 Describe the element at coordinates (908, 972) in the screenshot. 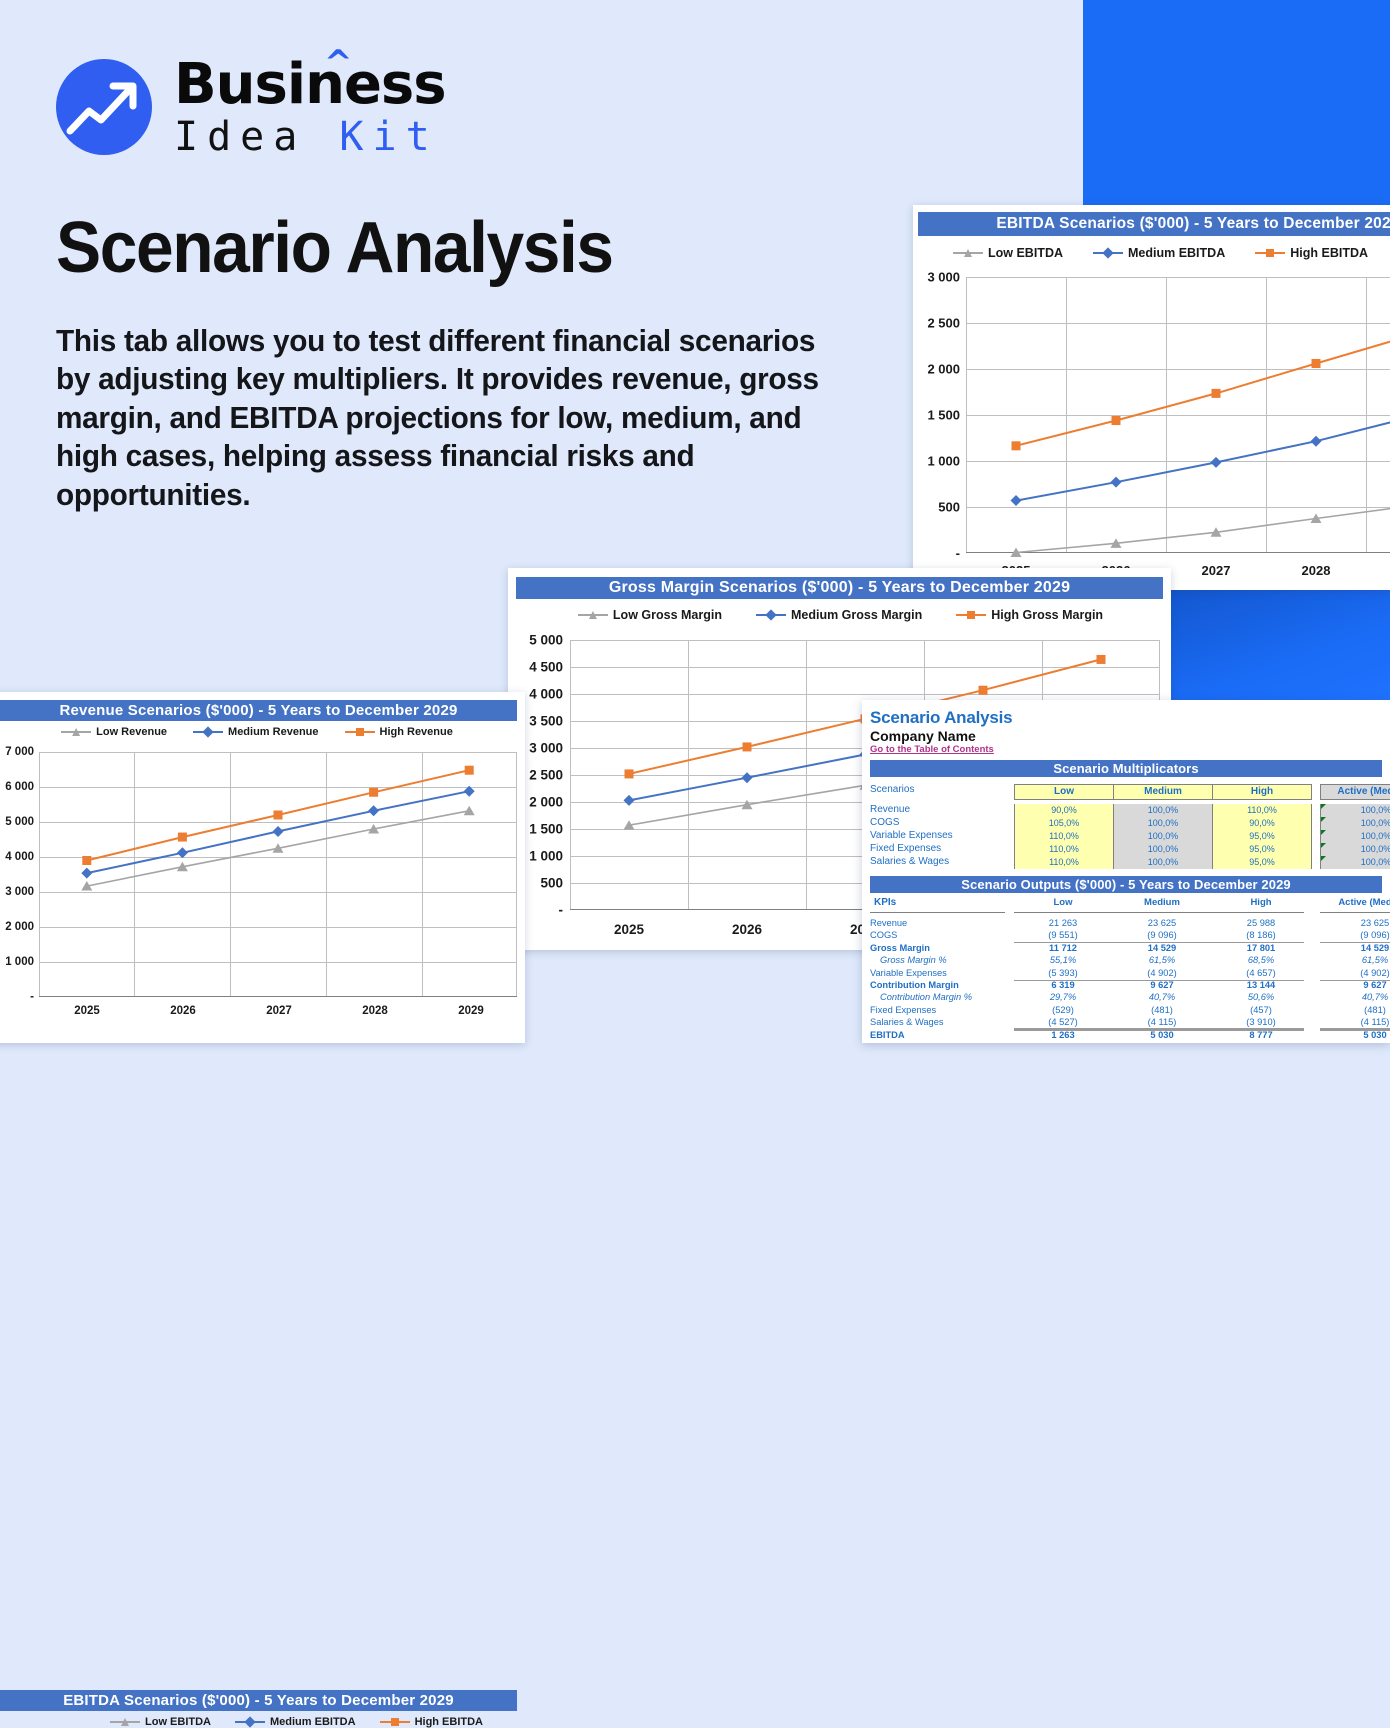

I see `output-row-label: Variable Expenses` at that location.